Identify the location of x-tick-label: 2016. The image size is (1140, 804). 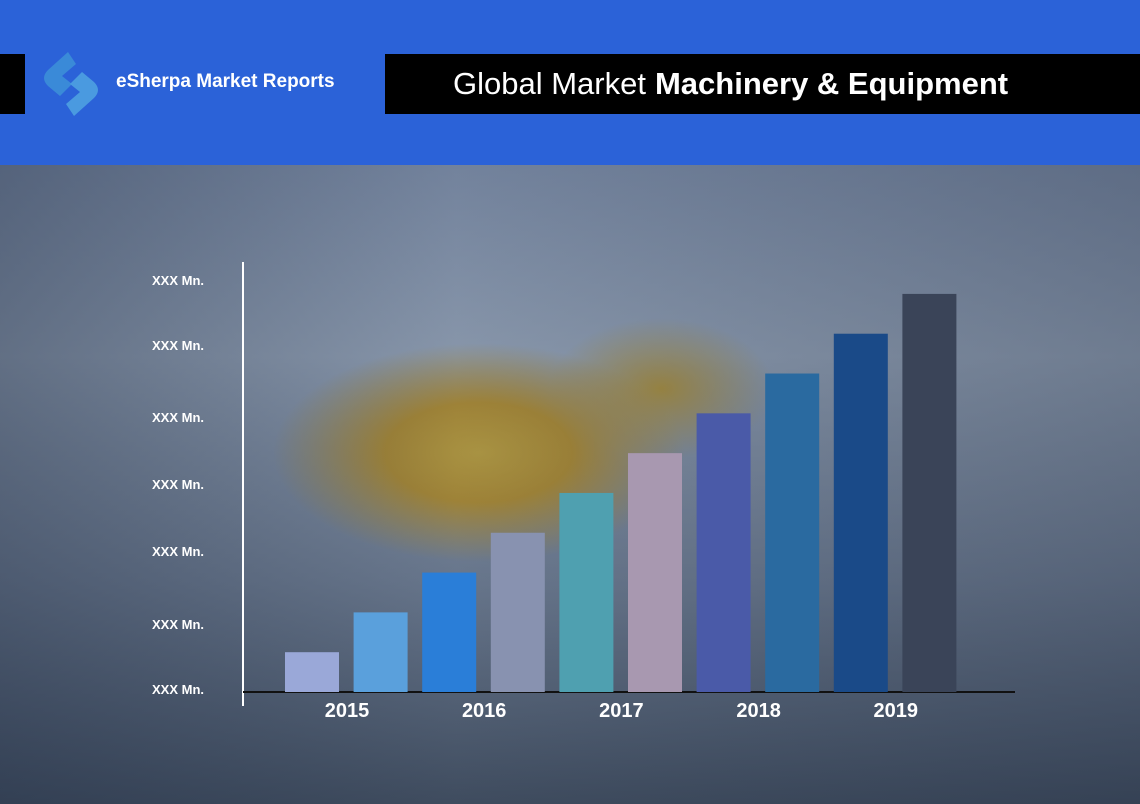
(484, 711).